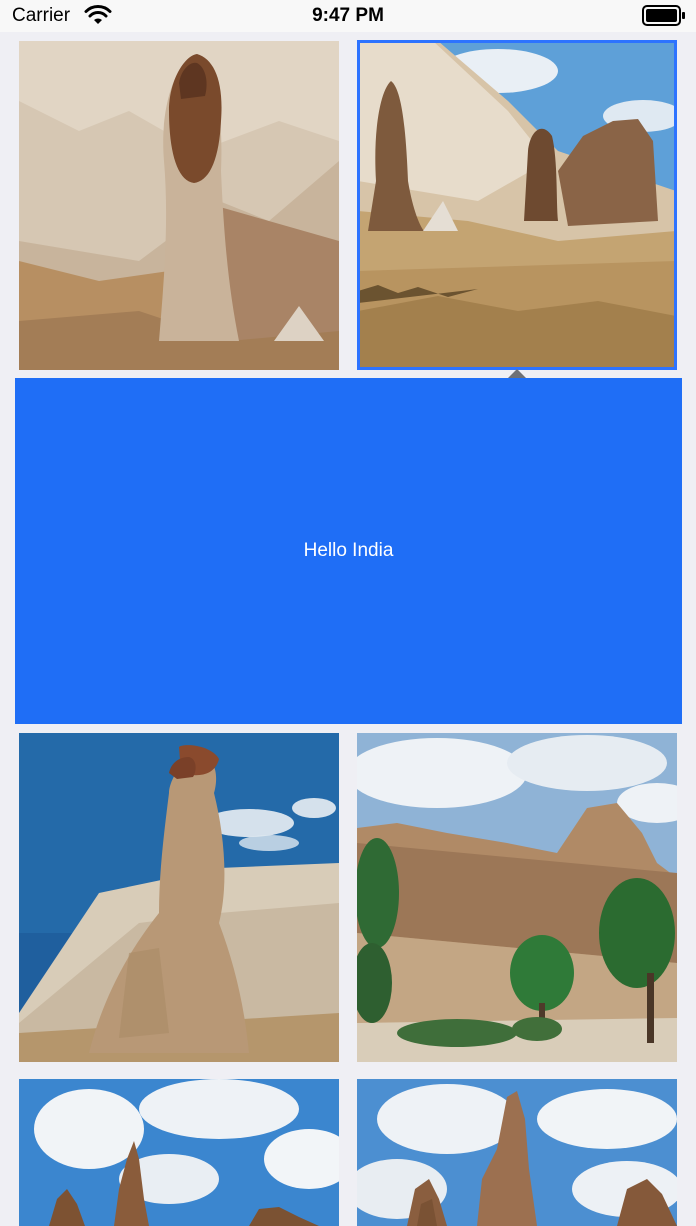 This screenshot has height=1226, width=696. I want to click on status-time: 9:47 PM, so click(348, 15).